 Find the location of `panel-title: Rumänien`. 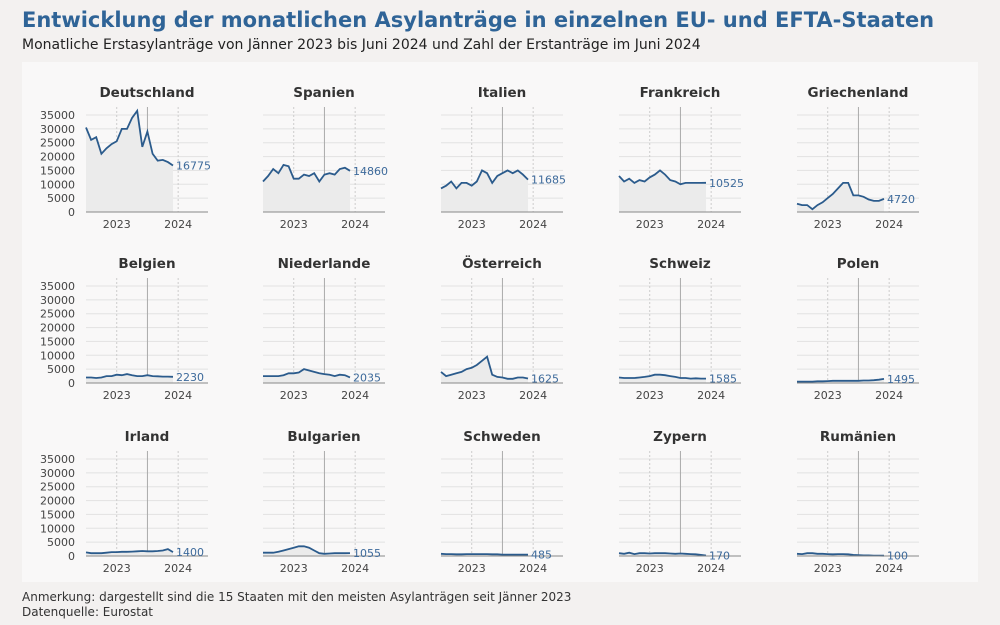

panel-title: Rumänien is located at coordinates (858, 437).